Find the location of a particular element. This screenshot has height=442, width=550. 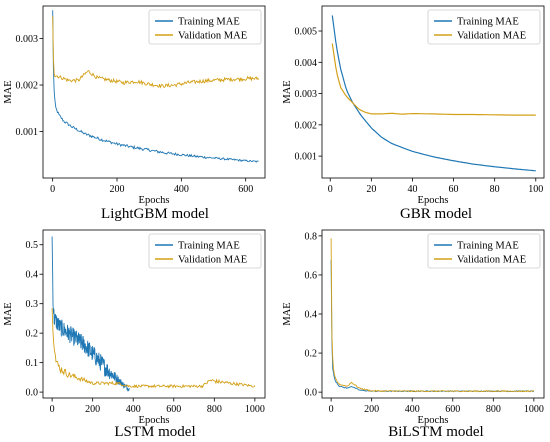

series-line-training-lightgbm is located at coordinates (155, 86).